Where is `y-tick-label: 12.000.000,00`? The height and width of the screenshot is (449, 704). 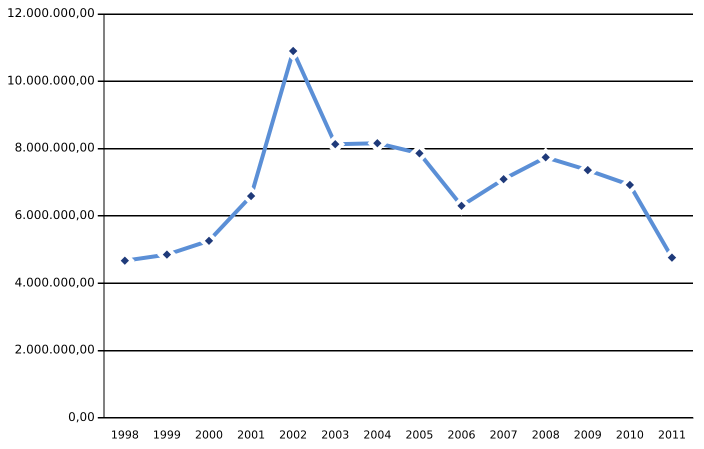 y-tick-label: 12.000.000,00 is located at coordinates (50, 13).